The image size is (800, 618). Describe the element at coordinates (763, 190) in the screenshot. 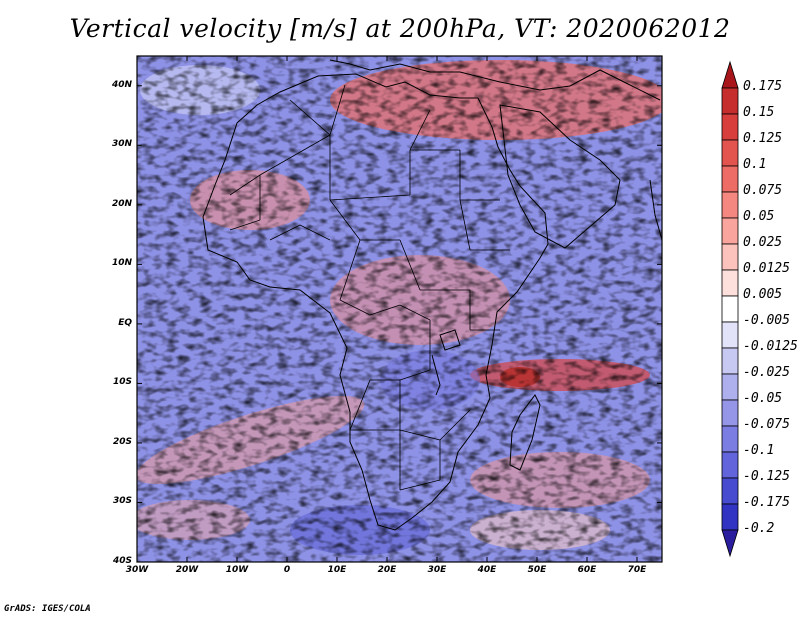

I see `colorbar-level-label: 0.075` at that location.